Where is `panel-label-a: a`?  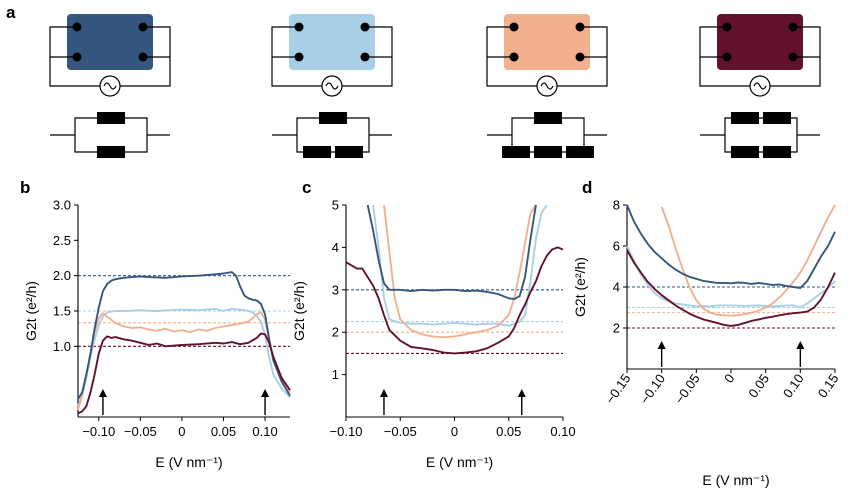
panel-label-a: a is located at coordinates (11, 12).